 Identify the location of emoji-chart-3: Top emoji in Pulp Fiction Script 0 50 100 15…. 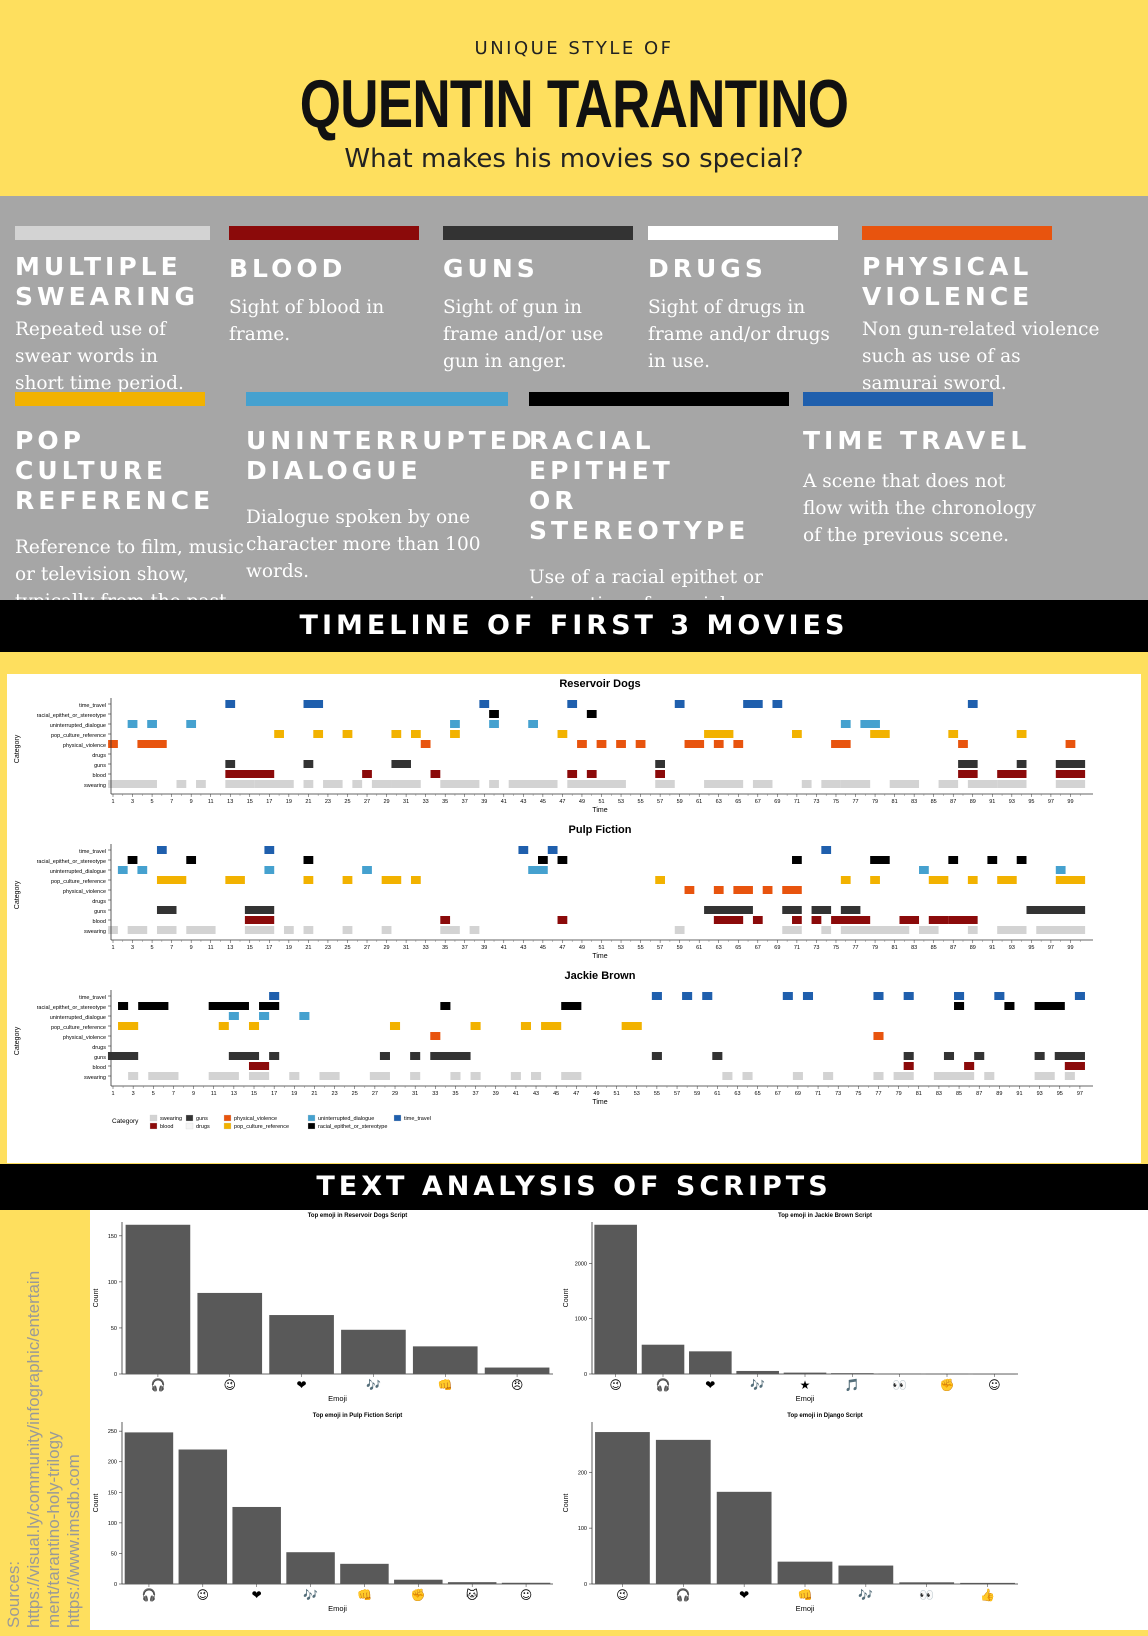
(323, 1513).